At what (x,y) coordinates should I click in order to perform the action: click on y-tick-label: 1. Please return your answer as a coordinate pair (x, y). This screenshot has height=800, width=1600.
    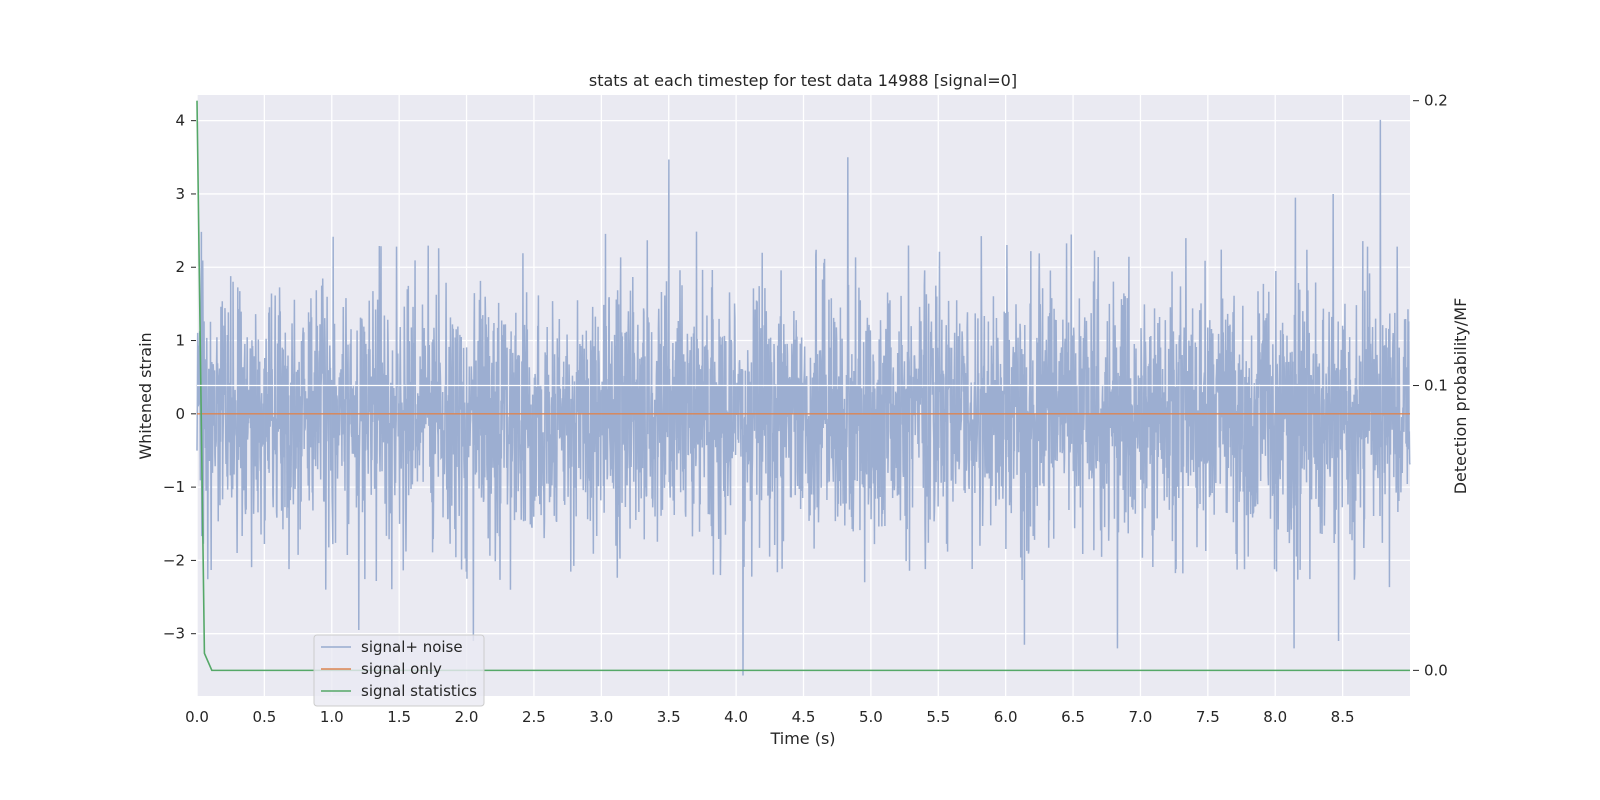
    Looking at the image, I should click on (180, 341).